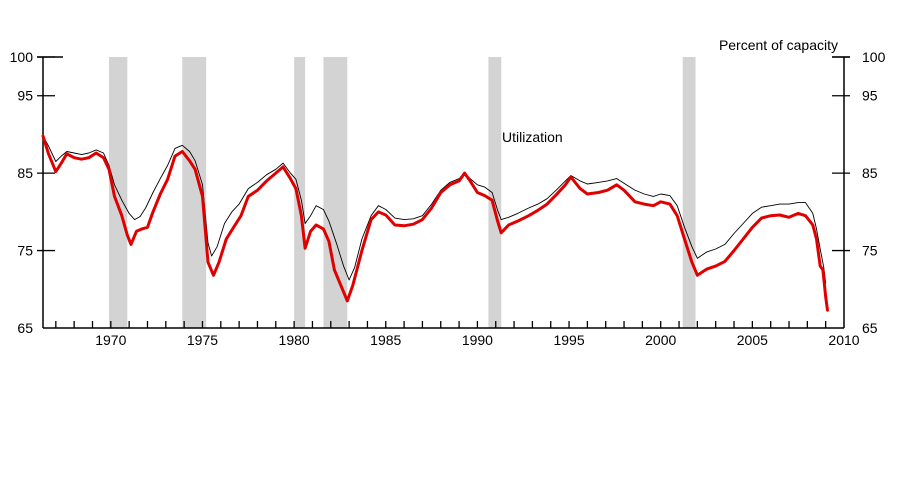  I want to click on x-tick-label-1985: 1985, so click(385, 340).